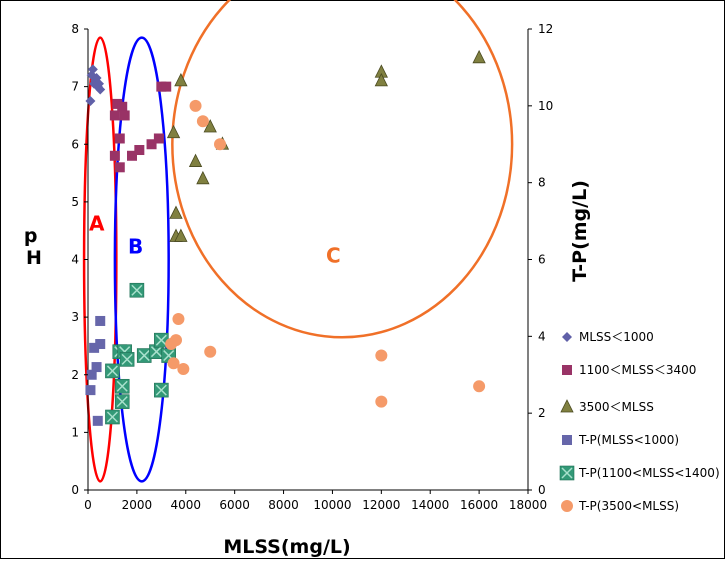 The image size is (727, 561). Describe the element at coordinates (542, 490) in the screenshot. I see `right-tick-label: 0` at that location.